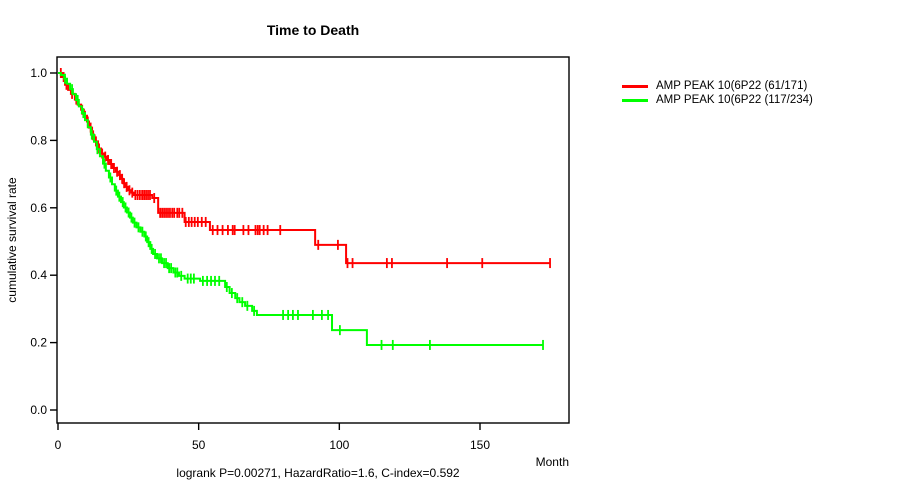 This screenshot has height=500, width=900. I want to click on legend-line-red-icon, so click(635, 86).